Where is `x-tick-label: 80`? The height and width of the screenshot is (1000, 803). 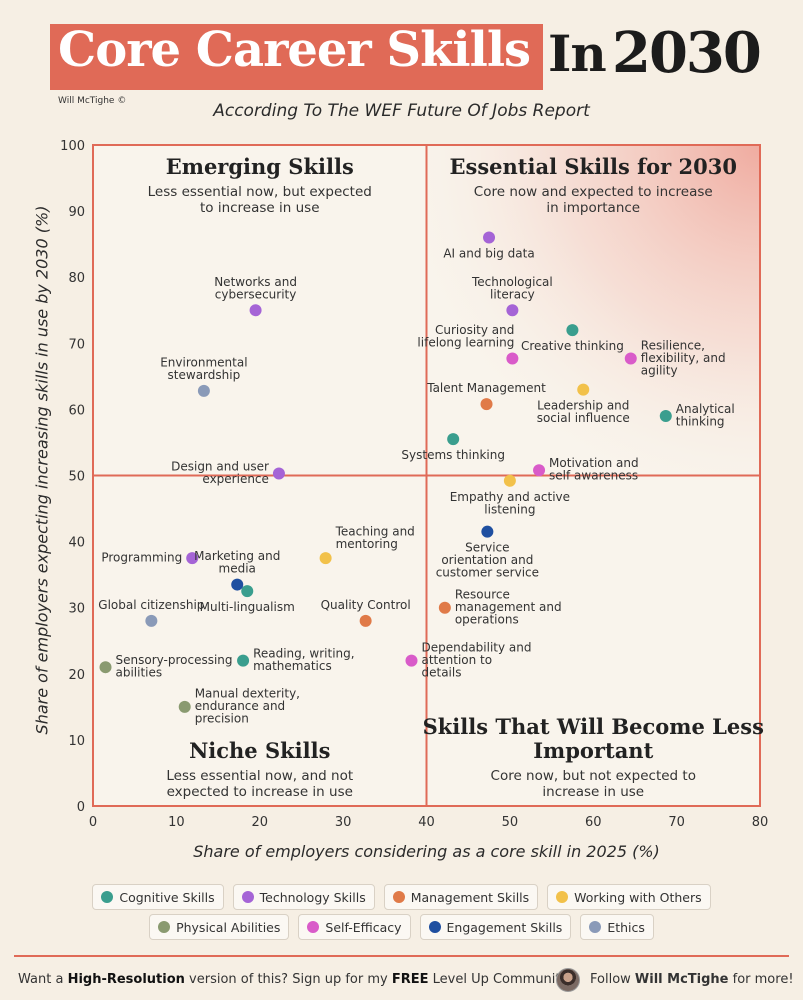 x-tick-label: 80 is located at coordinates (760, 822).